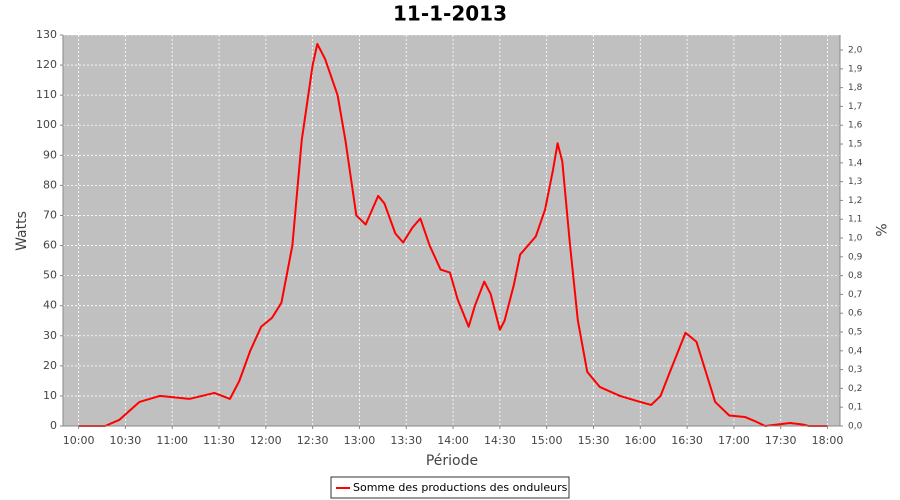 Image resolution: width=900 pixels, height=500 pixels. What do you see at coordinates (855, 276) in the screenshot?
I see `y2-tick-label: 0,8` at bounding box center [855, 276].